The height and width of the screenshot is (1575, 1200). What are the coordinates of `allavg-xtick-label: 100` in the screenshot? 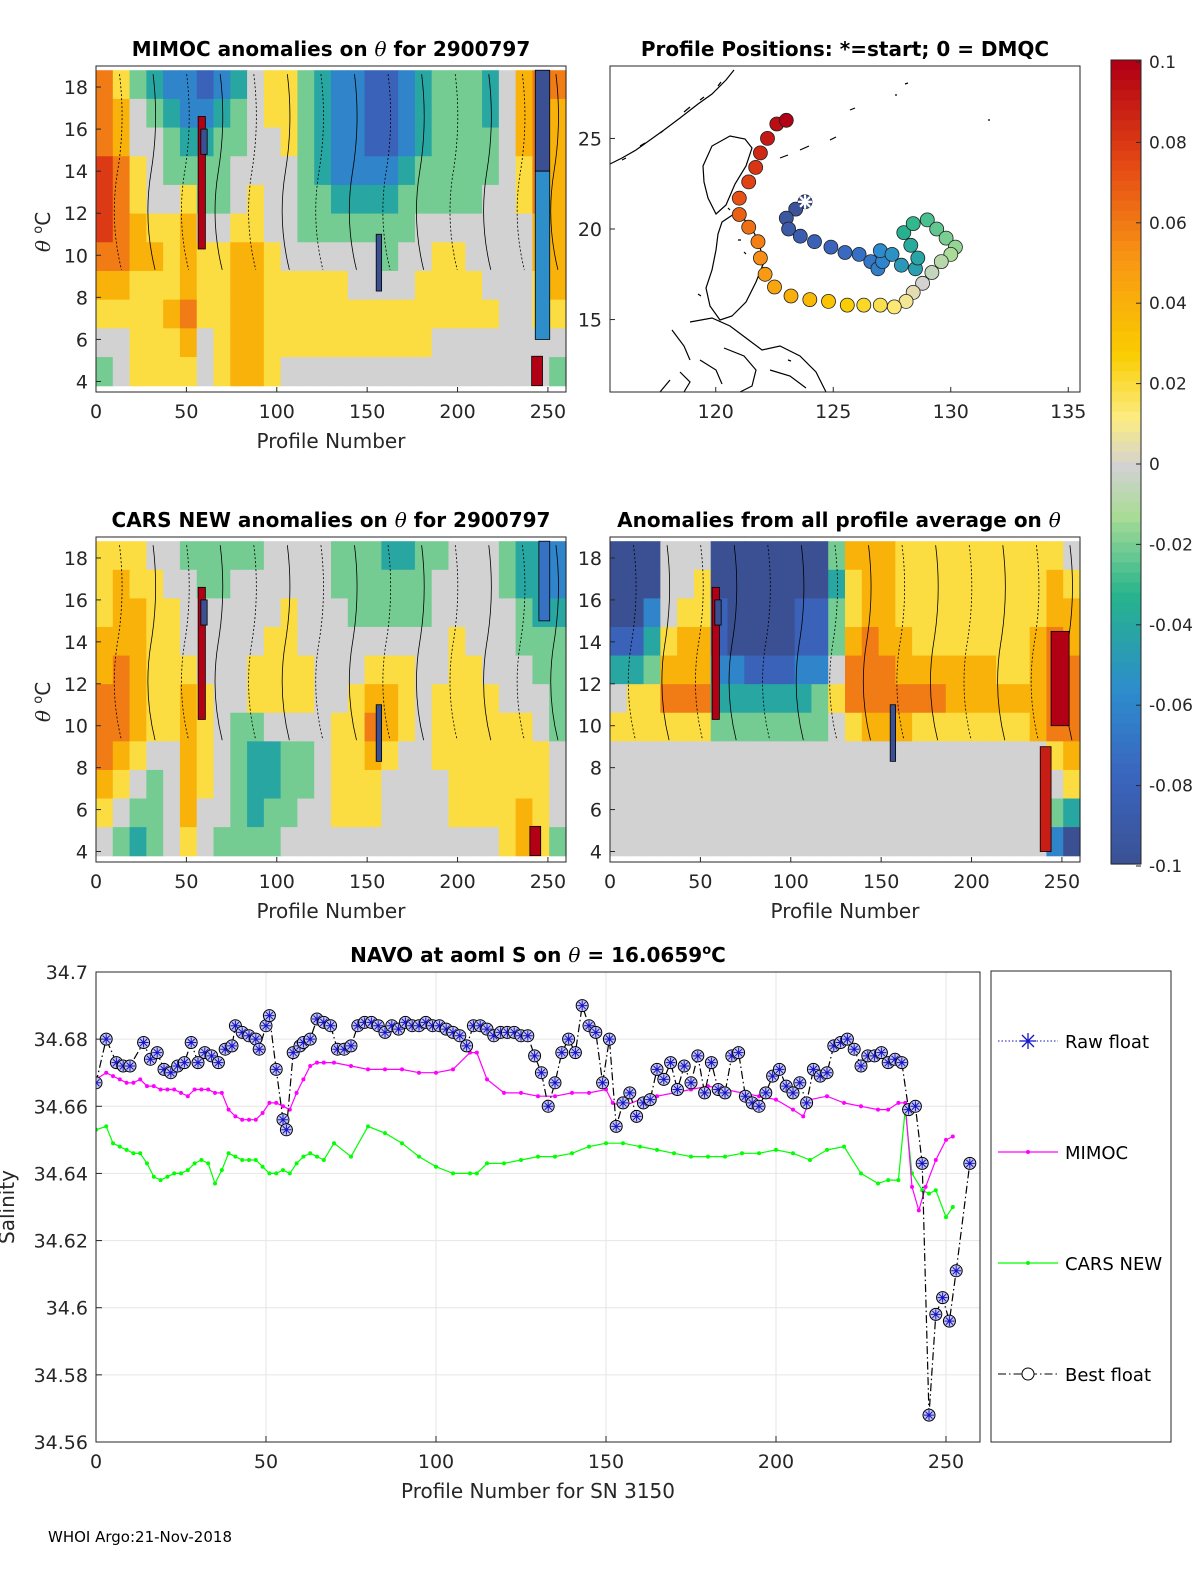 It's located at (791, 882).